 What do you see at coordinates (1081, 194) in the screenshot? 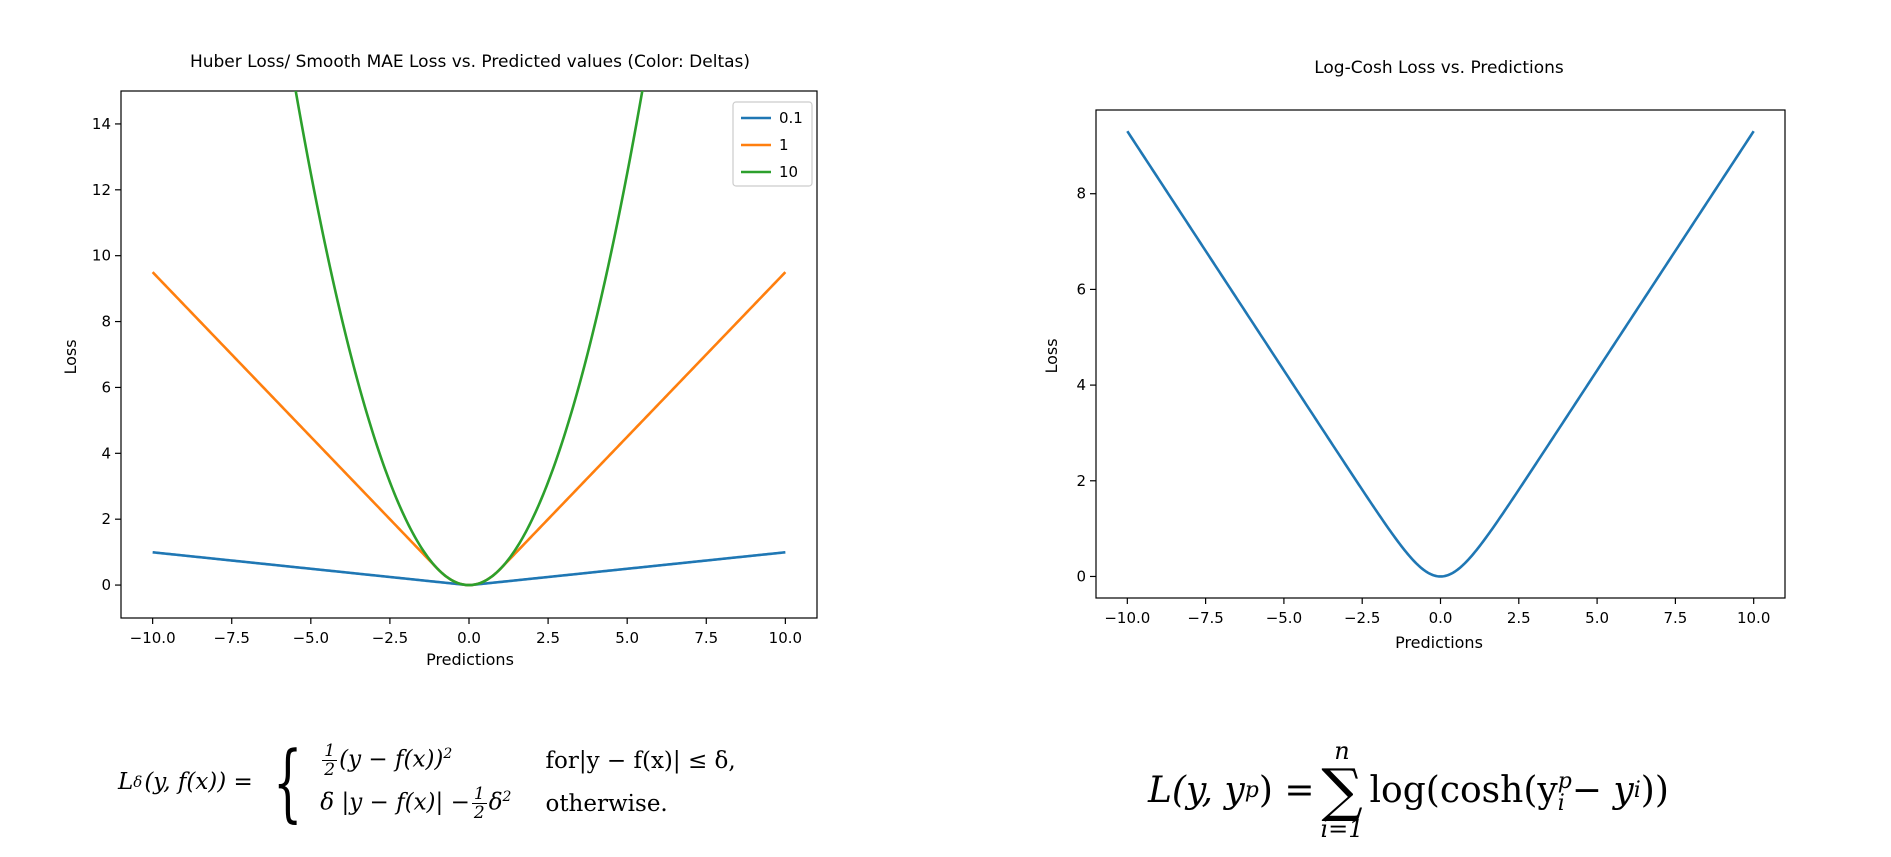
I see `logcosh-y-tick-label: 8` at bounding box center [1081, 194].